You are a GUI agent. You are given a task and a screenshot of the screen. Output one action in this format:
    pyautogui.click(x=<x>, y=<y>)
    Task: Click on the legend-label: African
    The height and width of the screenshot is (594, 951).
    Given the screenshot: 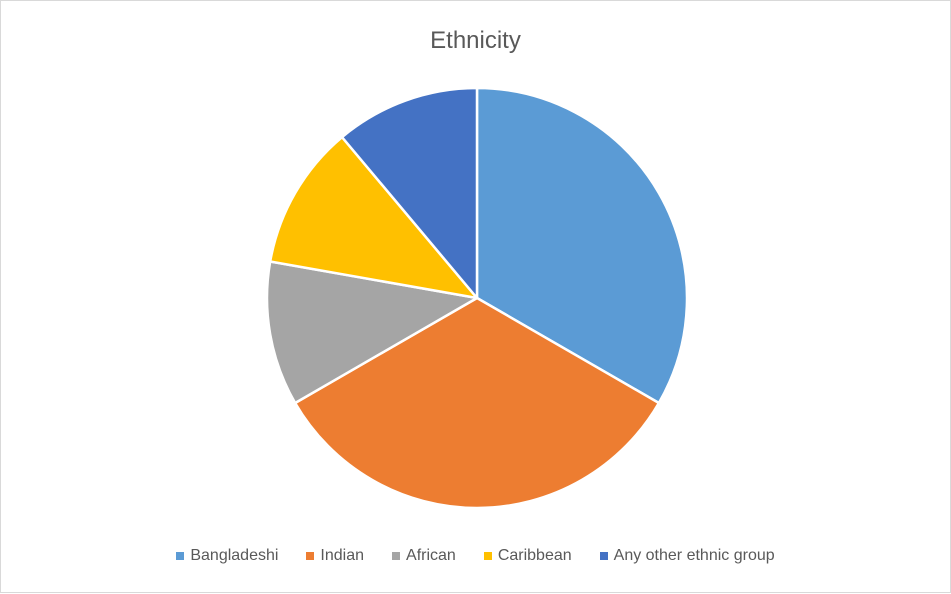 What is the action you would take?
    pyautogui.click(x=431, y=555)
    